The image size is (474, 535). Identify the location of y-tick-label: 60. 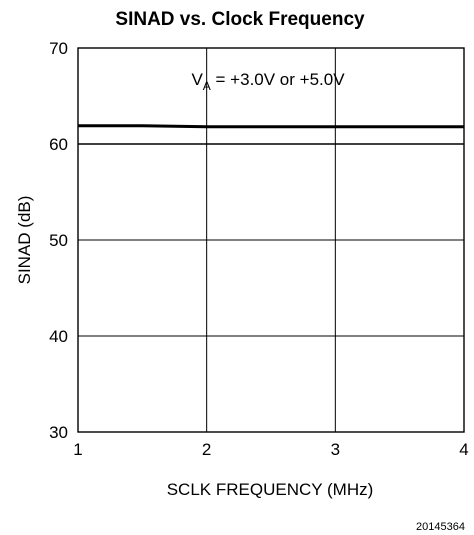
(58, 144).